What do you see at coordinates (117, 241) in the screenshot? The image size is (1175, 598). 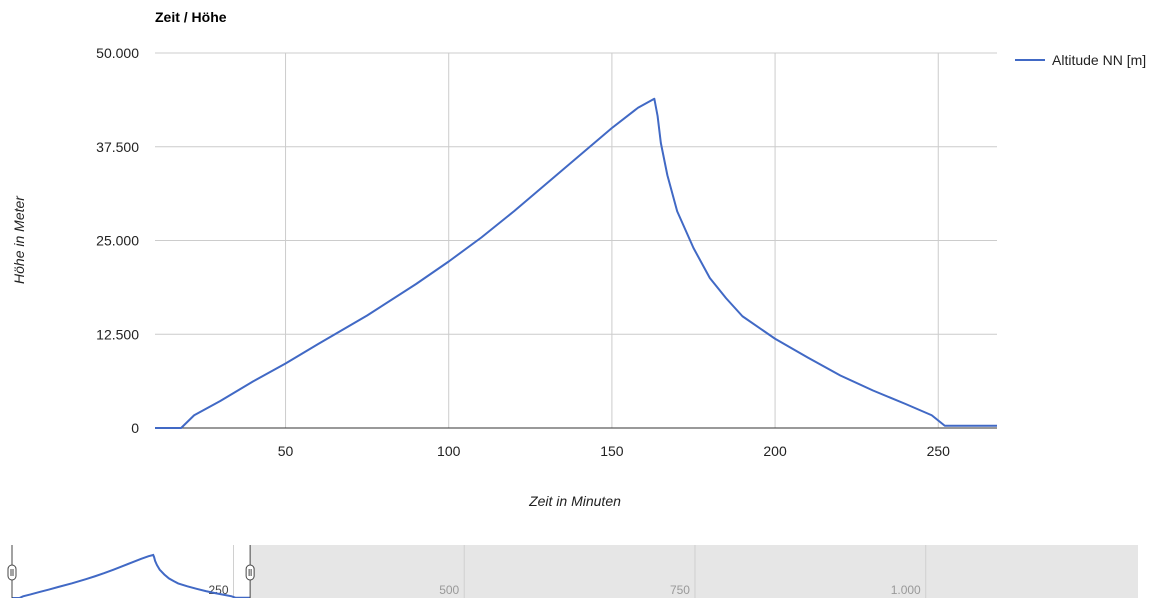 I see `y-tick-label: 25.000` at bounding box center [117, 241].